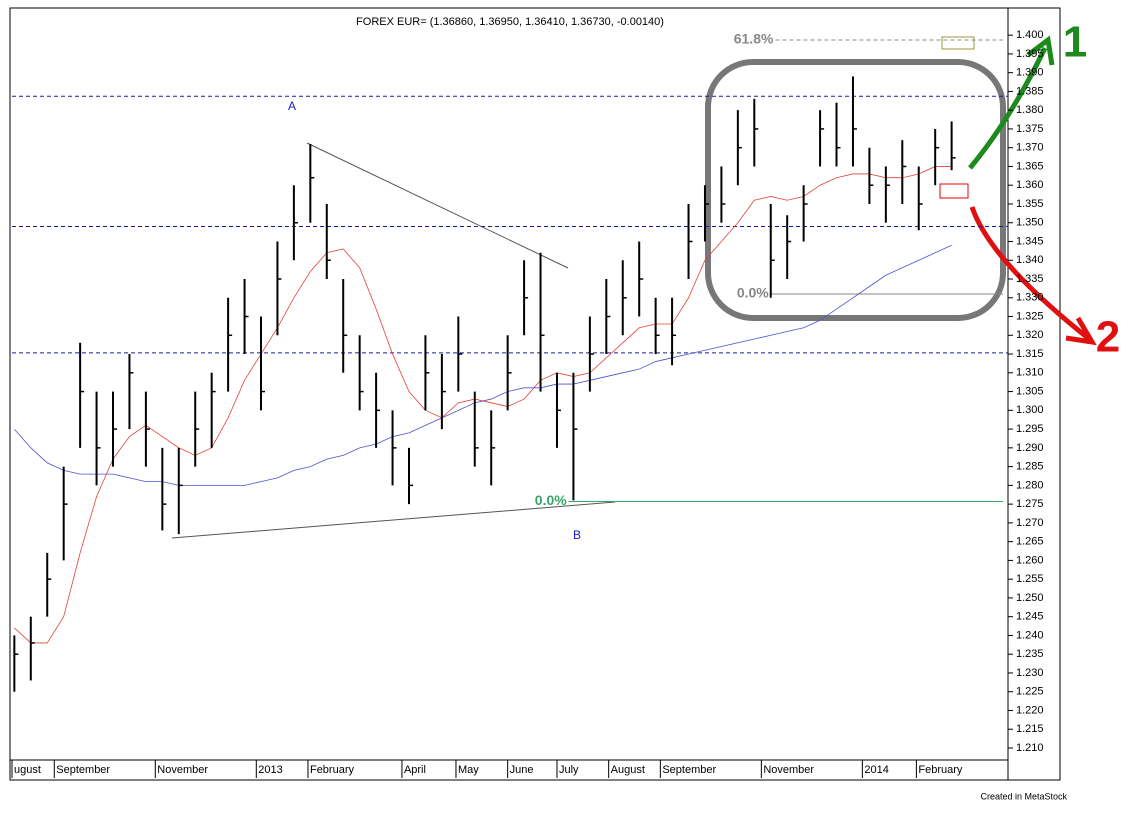 The image size is (1125, 815). Describe the element at coordinates (569, 770) in the screenshot. I see `x-tick-label: July` at that location.